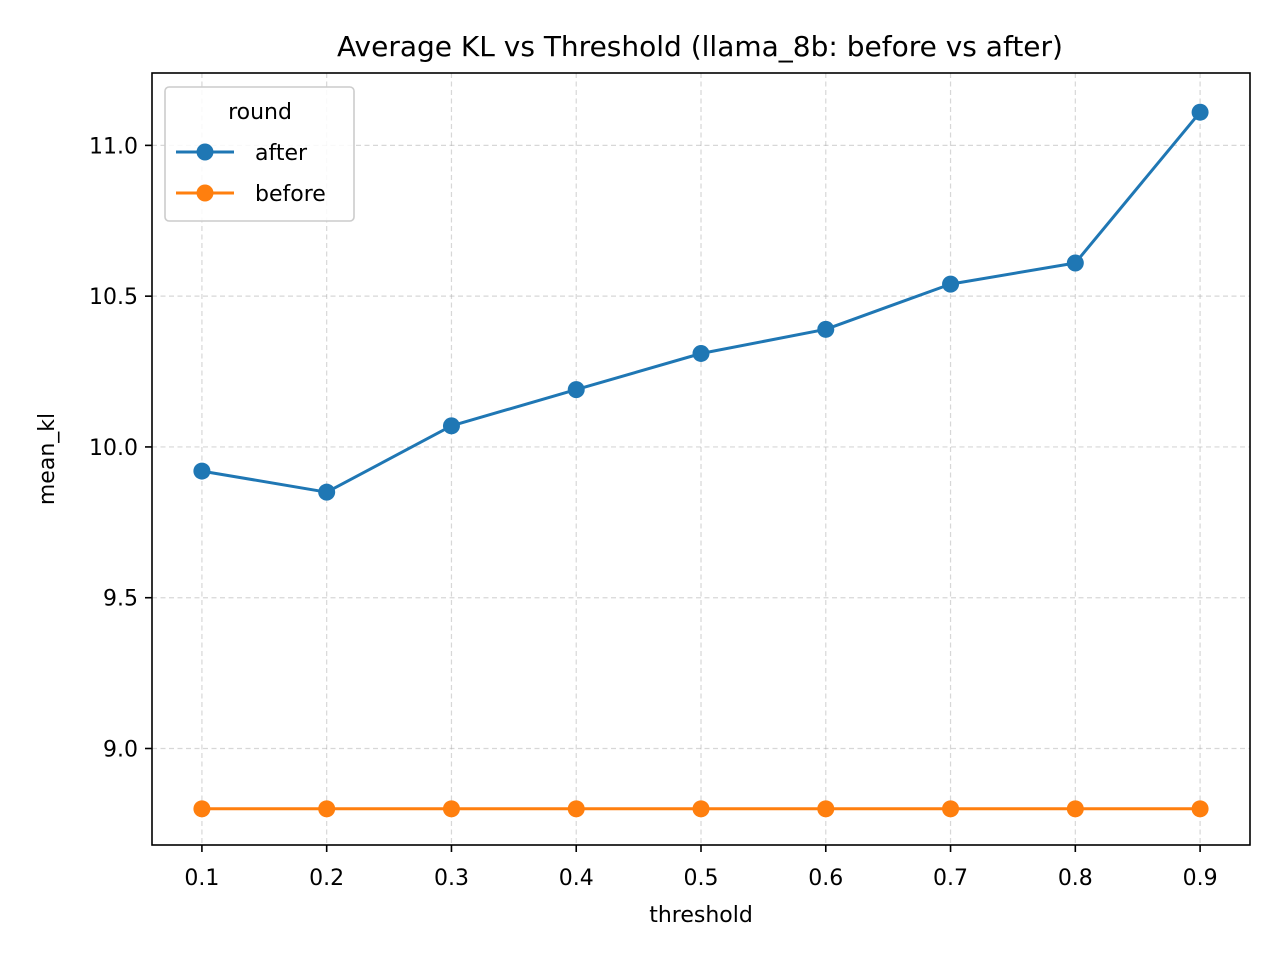  What do you see at coordinates (451, 878) in the screenshot?
I see `x-tick-label: 0.3` at bounding box center [451, 878].